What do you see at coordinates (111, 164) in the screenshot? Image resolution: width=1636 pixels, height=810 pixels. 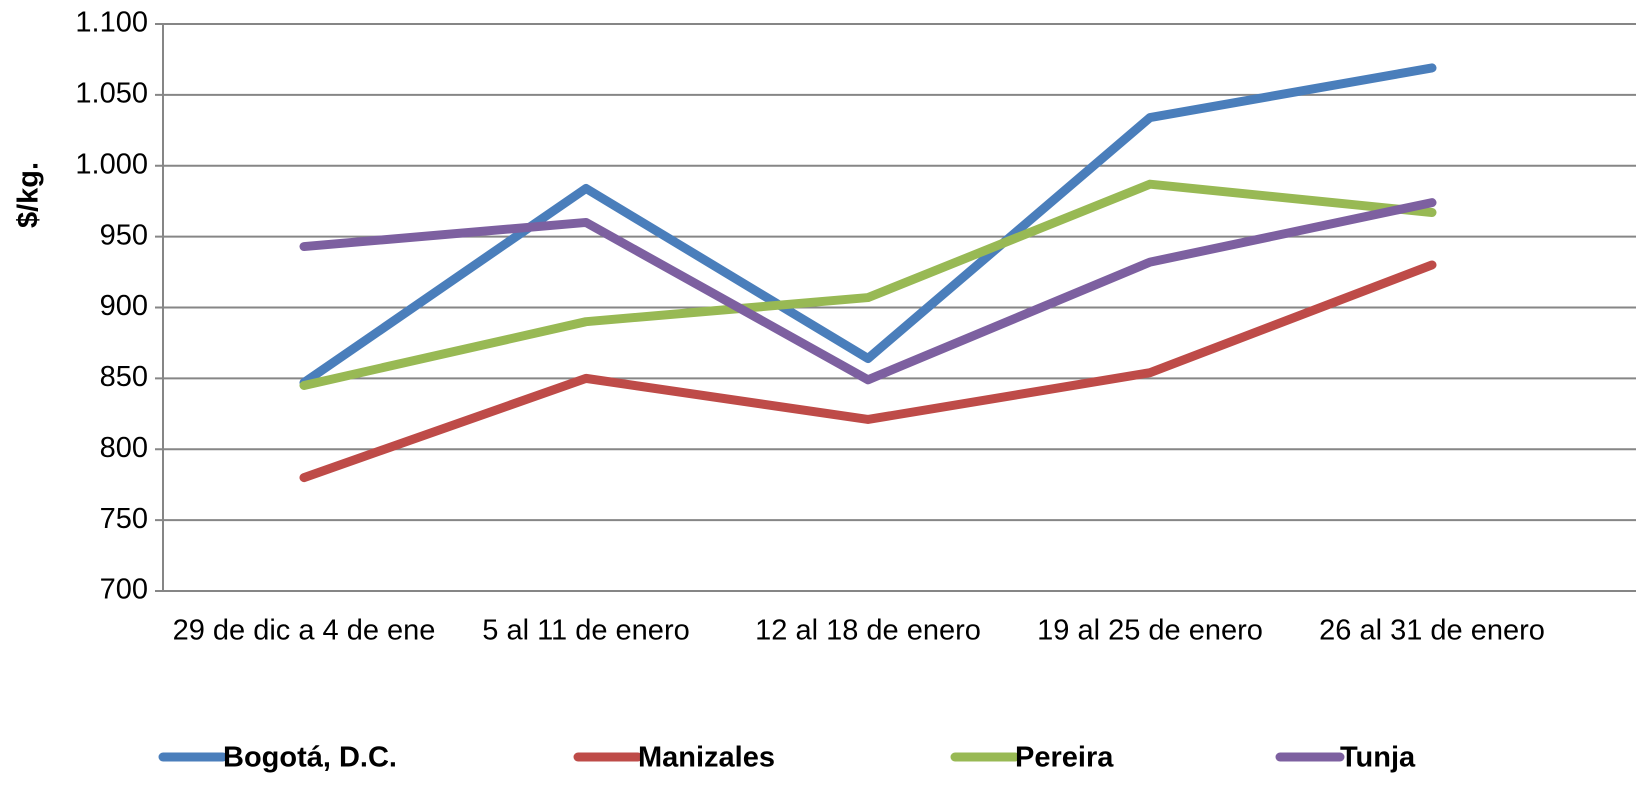 I see `y-tick-label: 1.000` at bounding box center [111, 164].